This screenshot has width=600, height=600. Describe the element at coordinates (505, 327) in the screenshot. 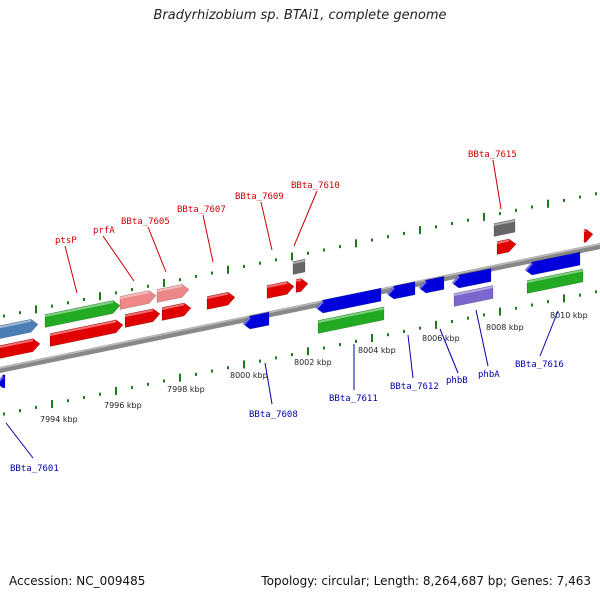

I see `scale-label: 8008 kbp` at that location.